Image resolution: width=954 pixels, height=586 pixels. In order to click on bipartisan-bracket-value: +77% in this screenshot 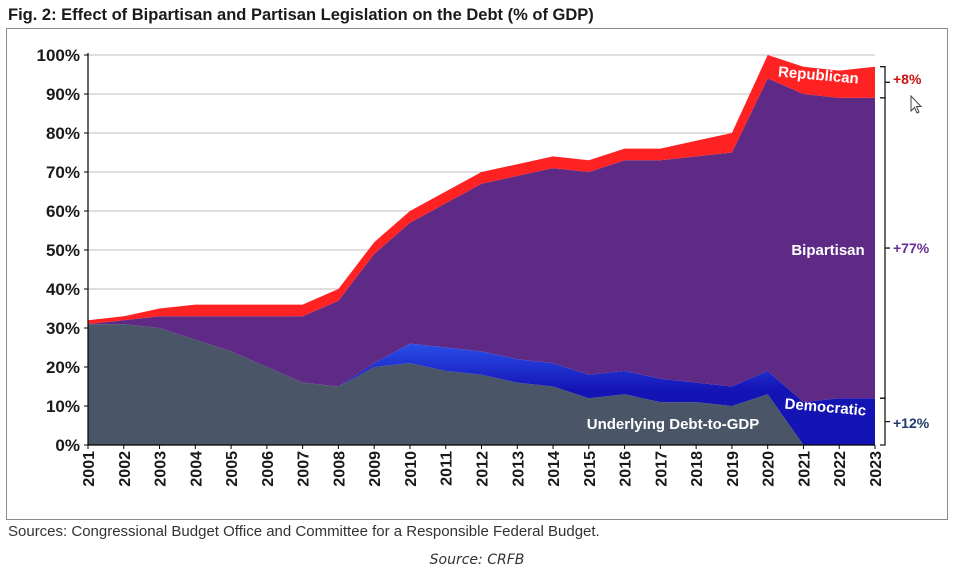, I will do `click(911, 248)`.